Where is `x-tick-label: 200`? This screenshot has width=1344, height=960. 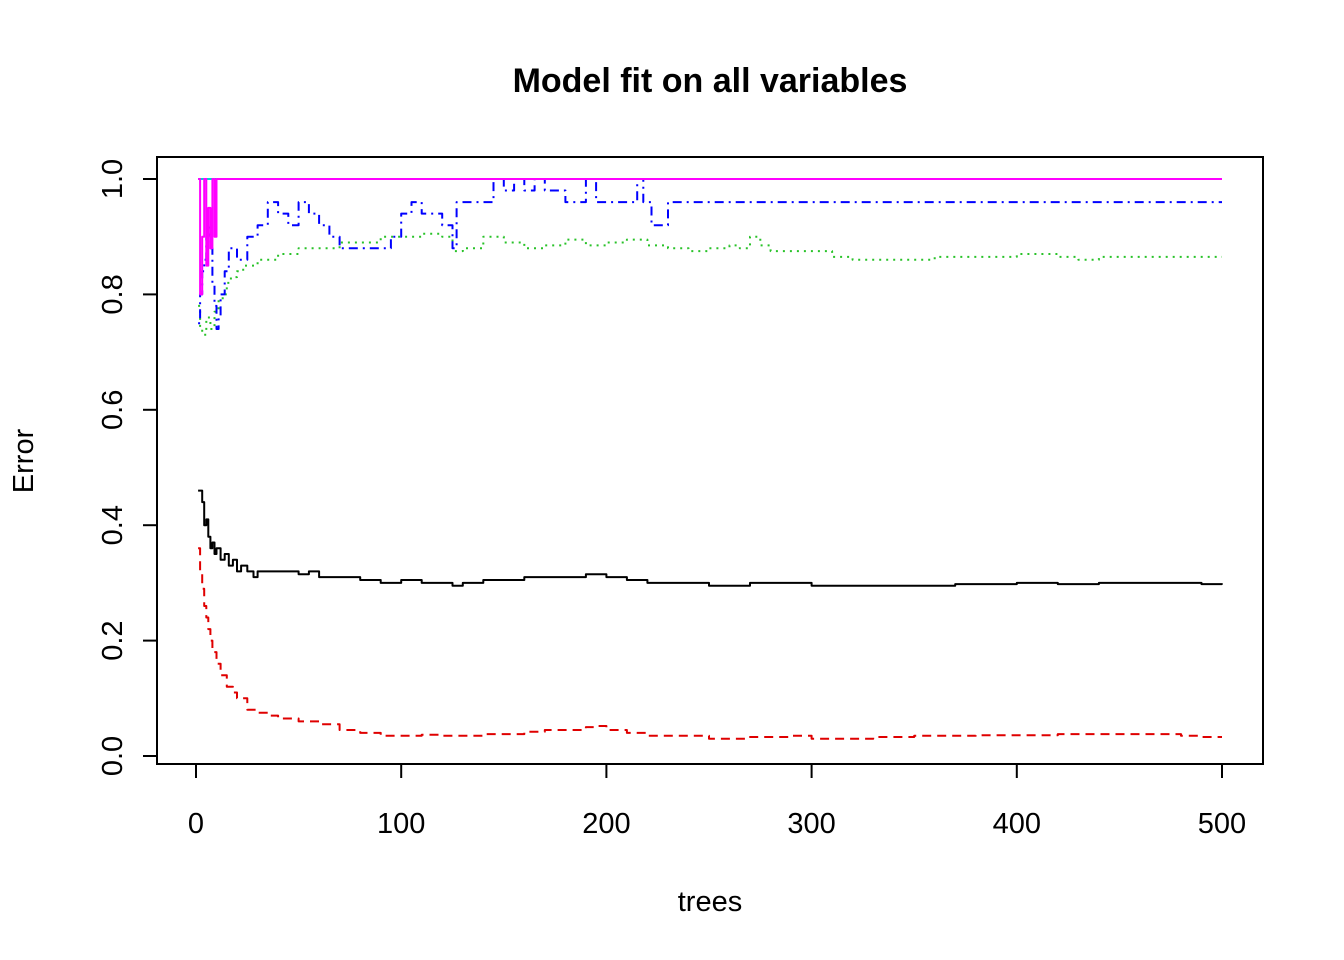
x-tick-label: 200 is located at coordinates (606, 824).